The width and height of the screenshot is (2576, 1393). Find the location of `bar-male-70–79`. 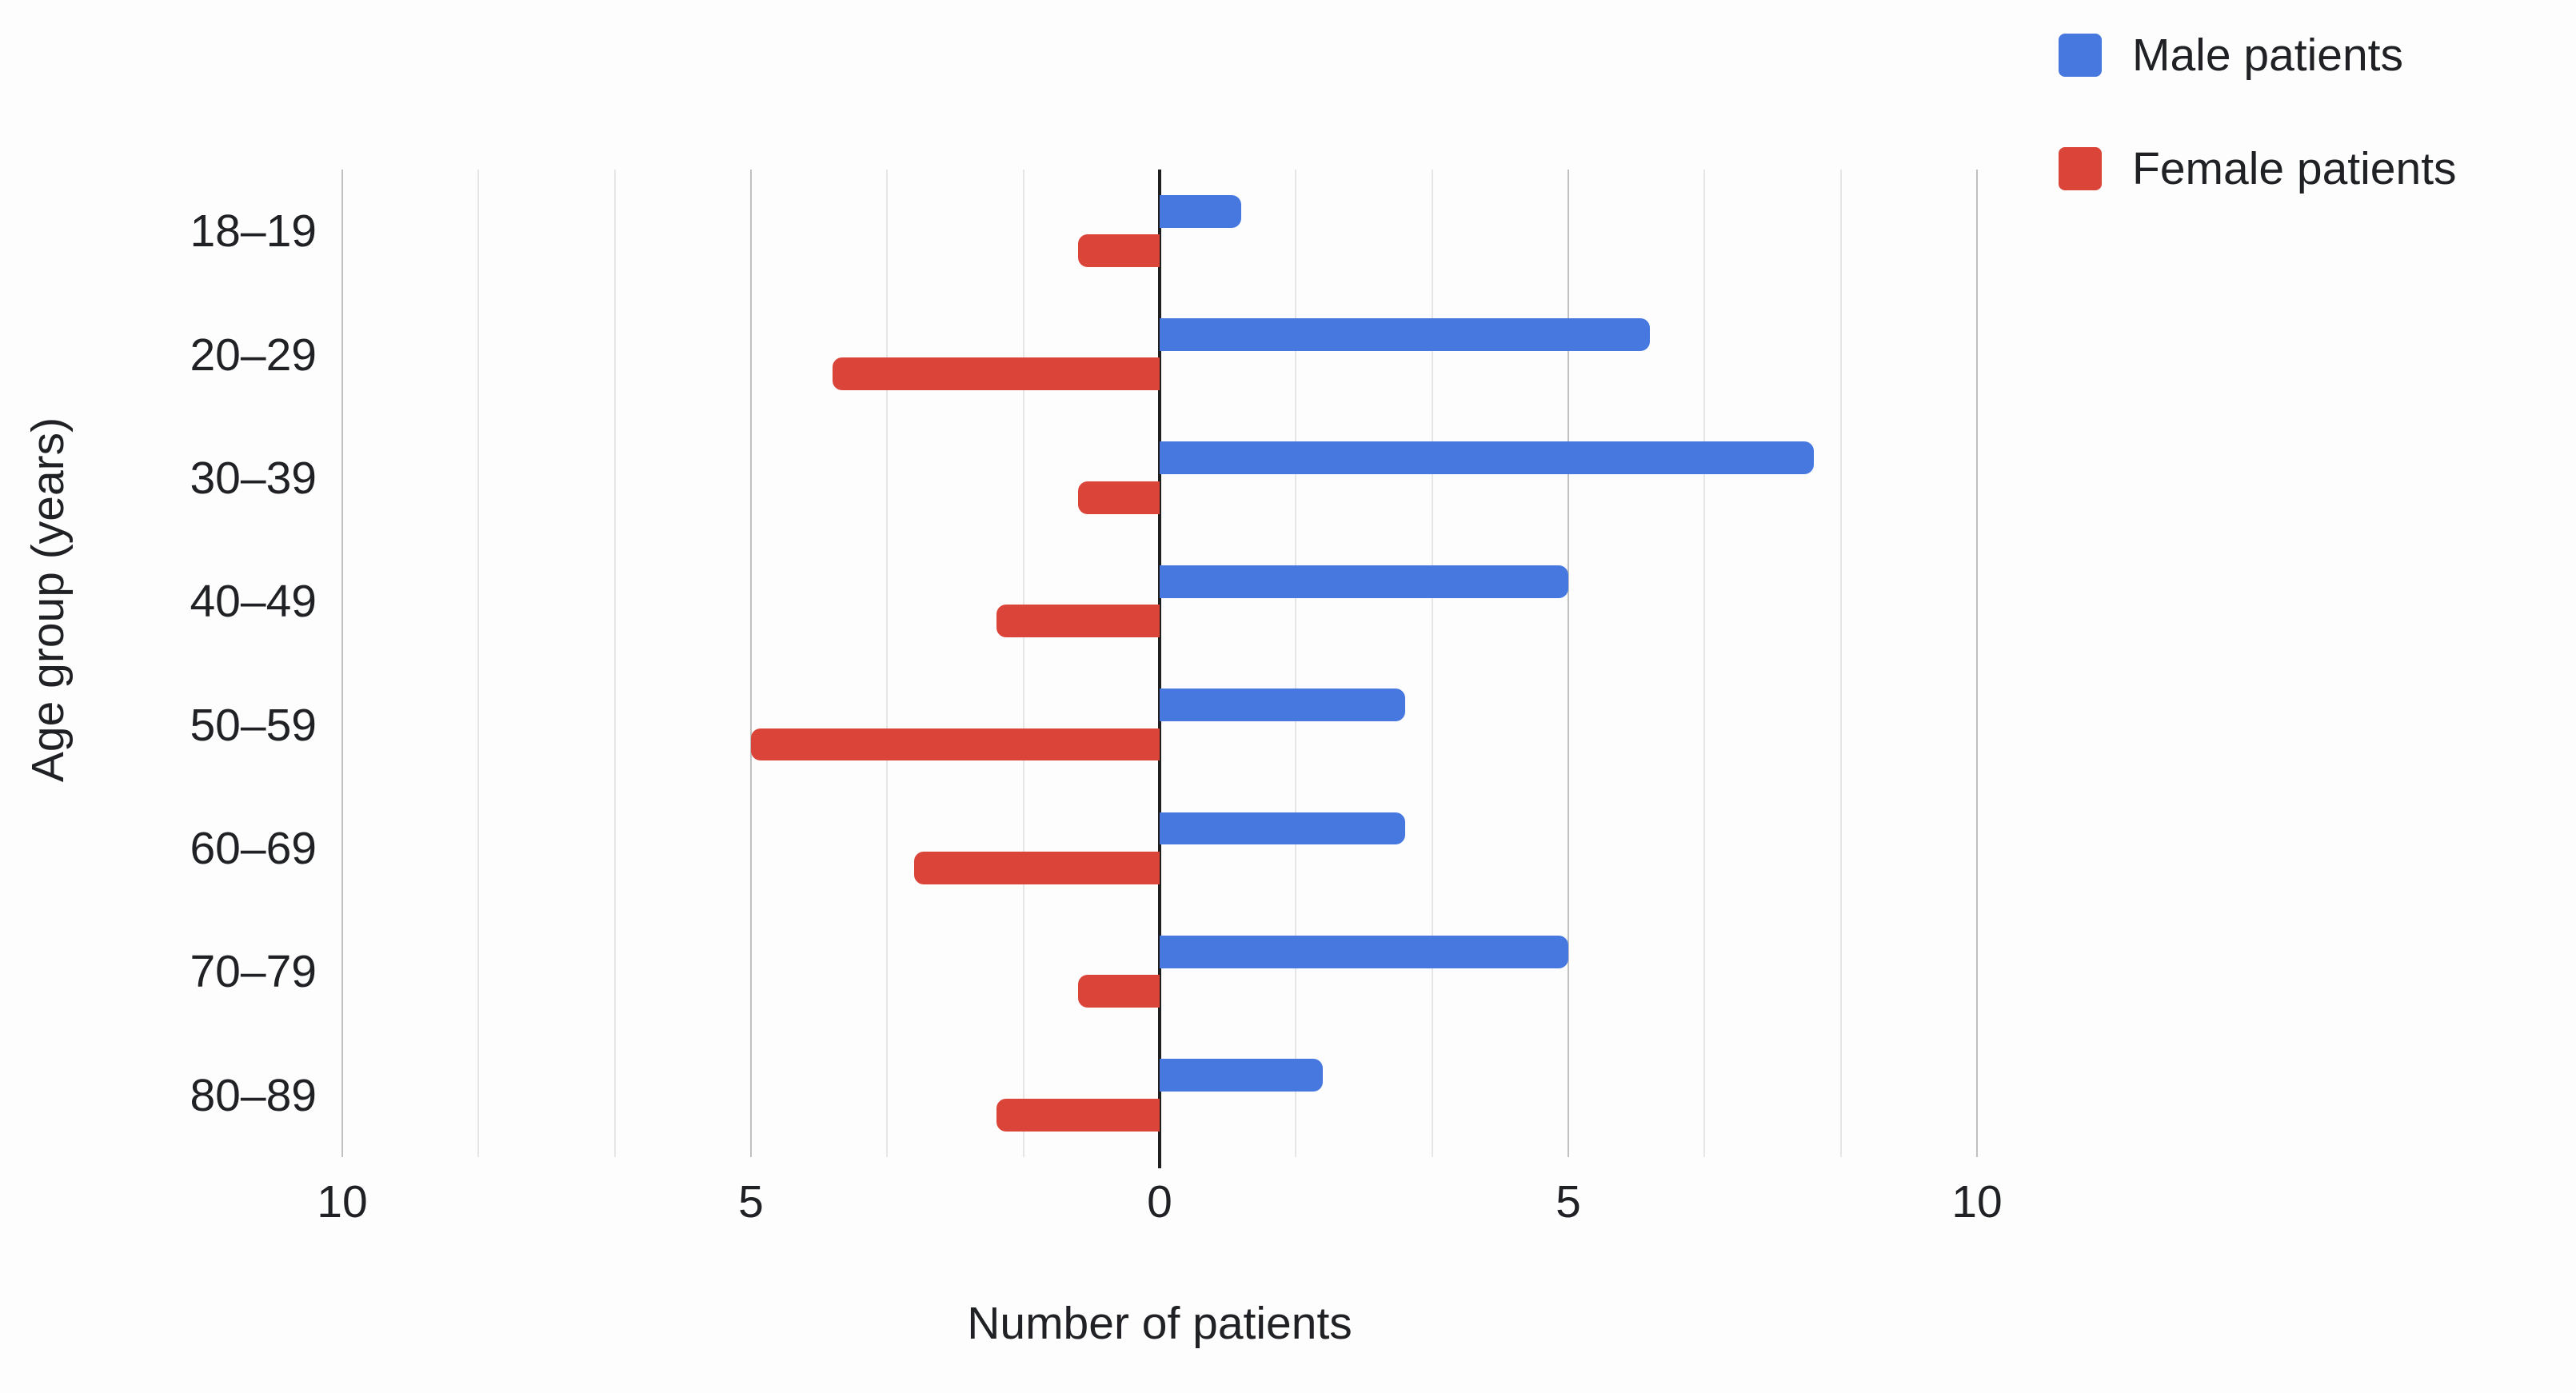

bar-male-70–79 is located at coordinates (1364, 951).